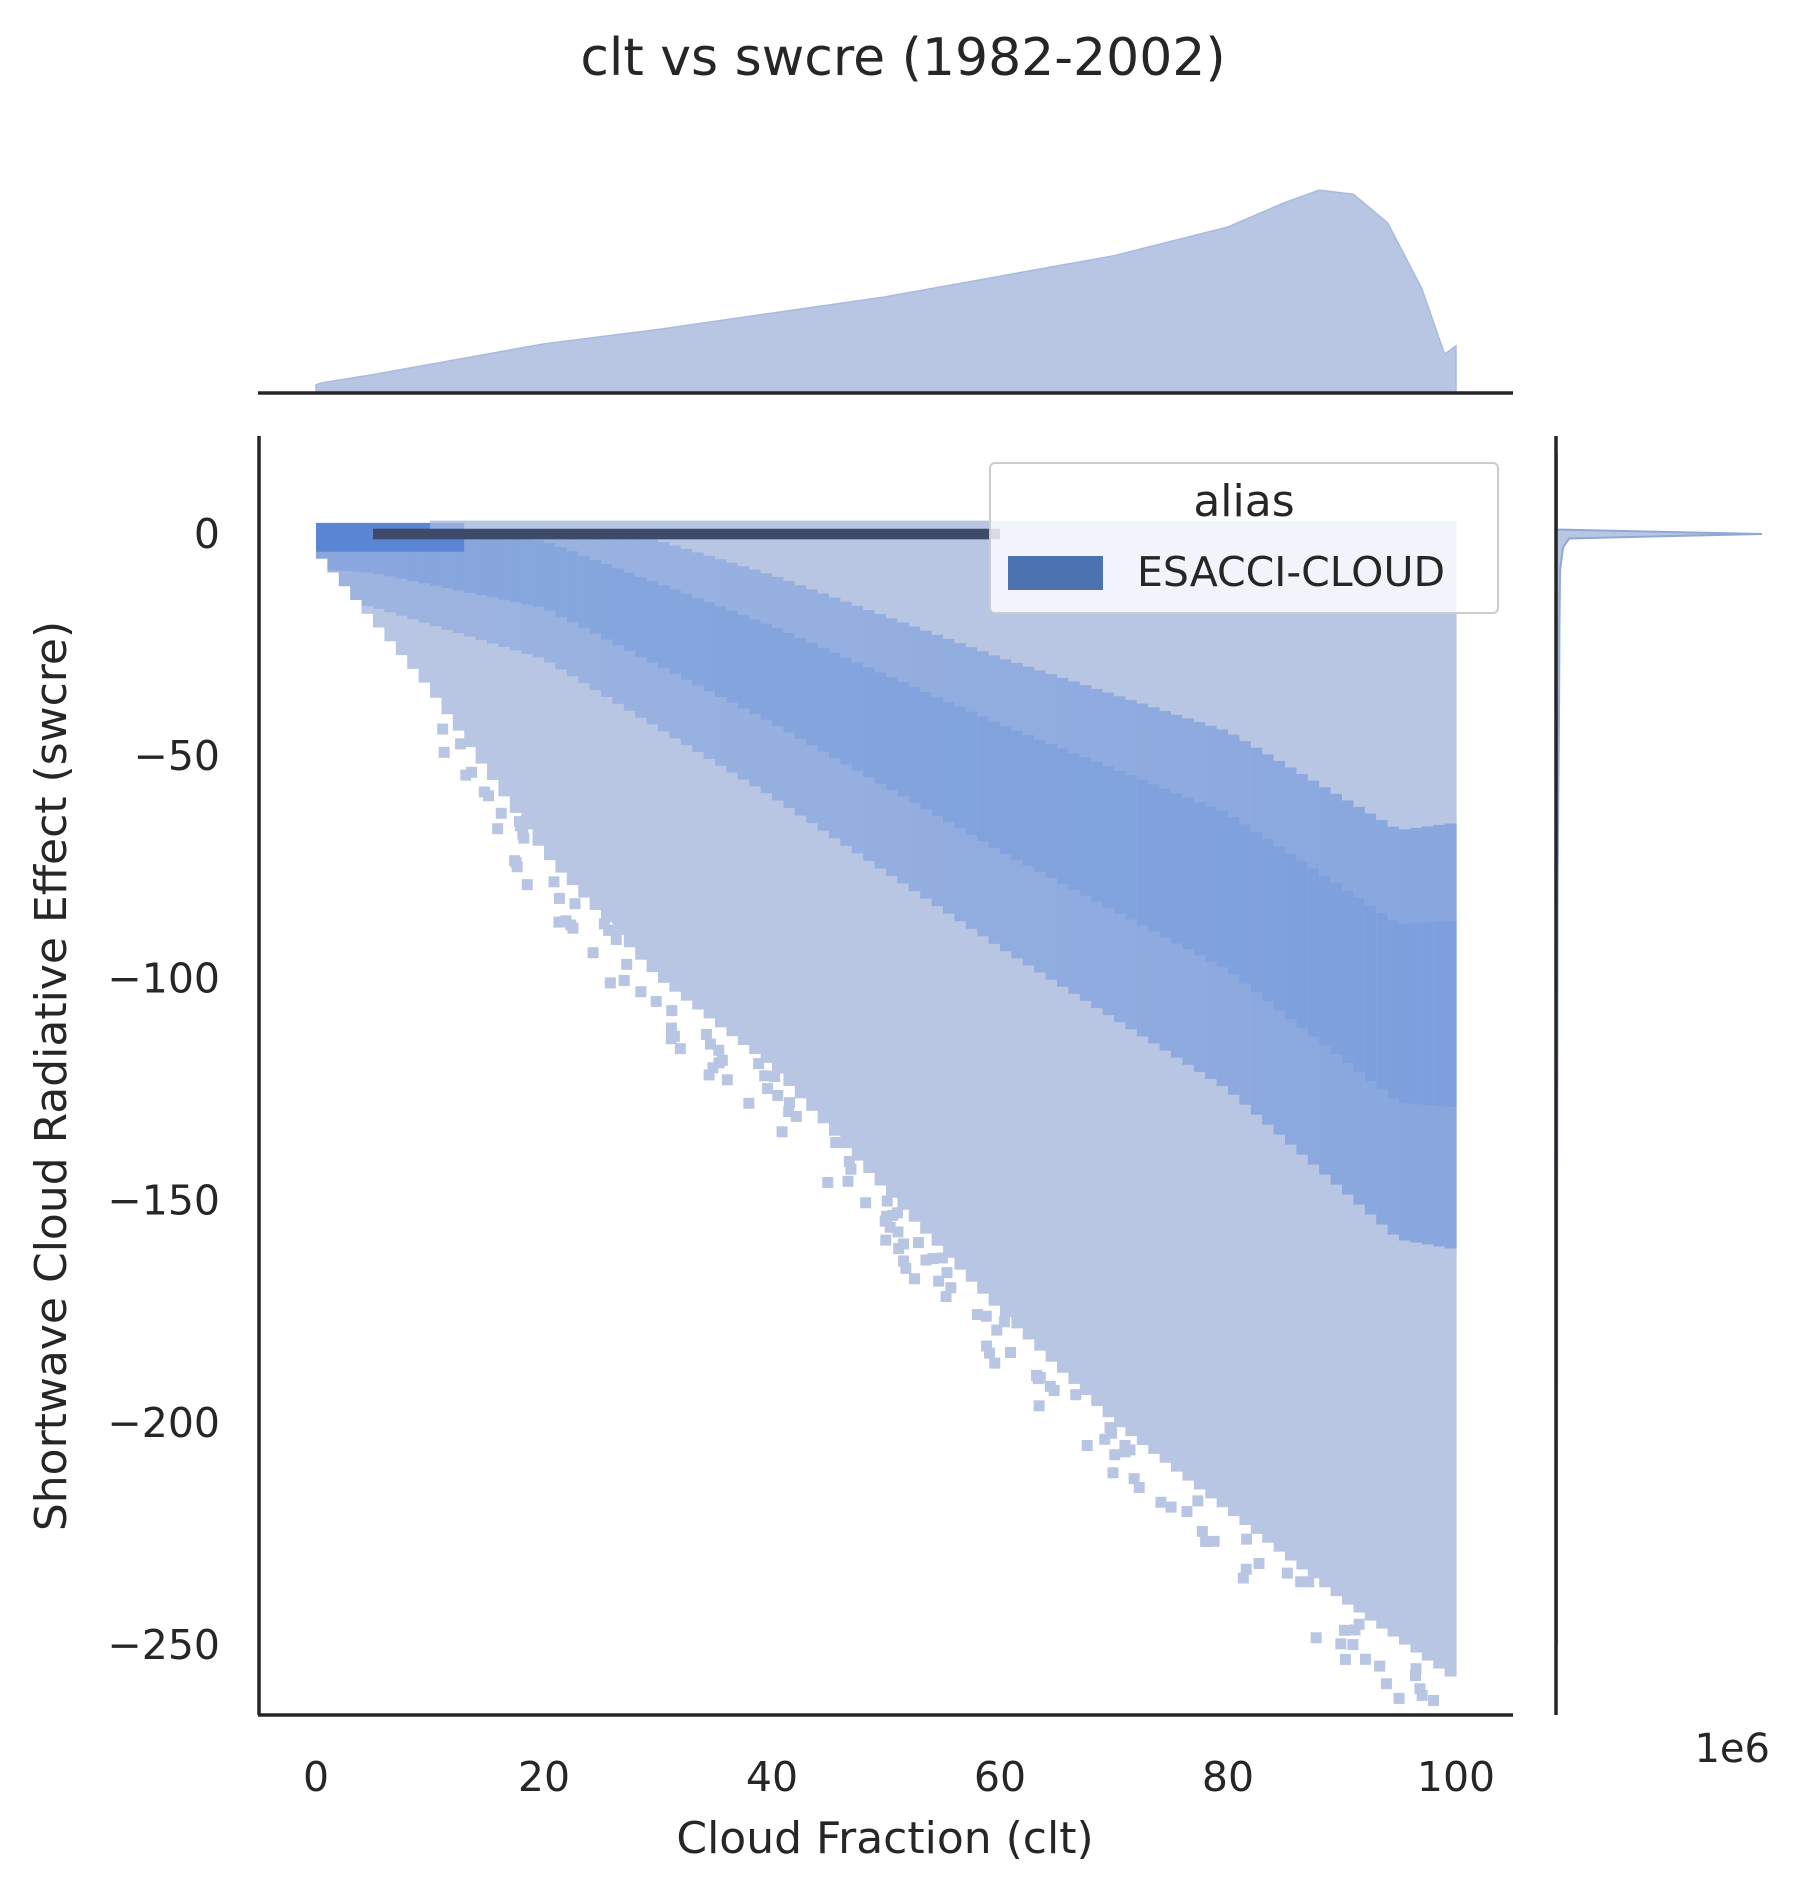 This screenshot has width=1807, height=1899. Describe the element at coordinates (1055, 573) in the screenshot. I see `legend-swatch` at that location.